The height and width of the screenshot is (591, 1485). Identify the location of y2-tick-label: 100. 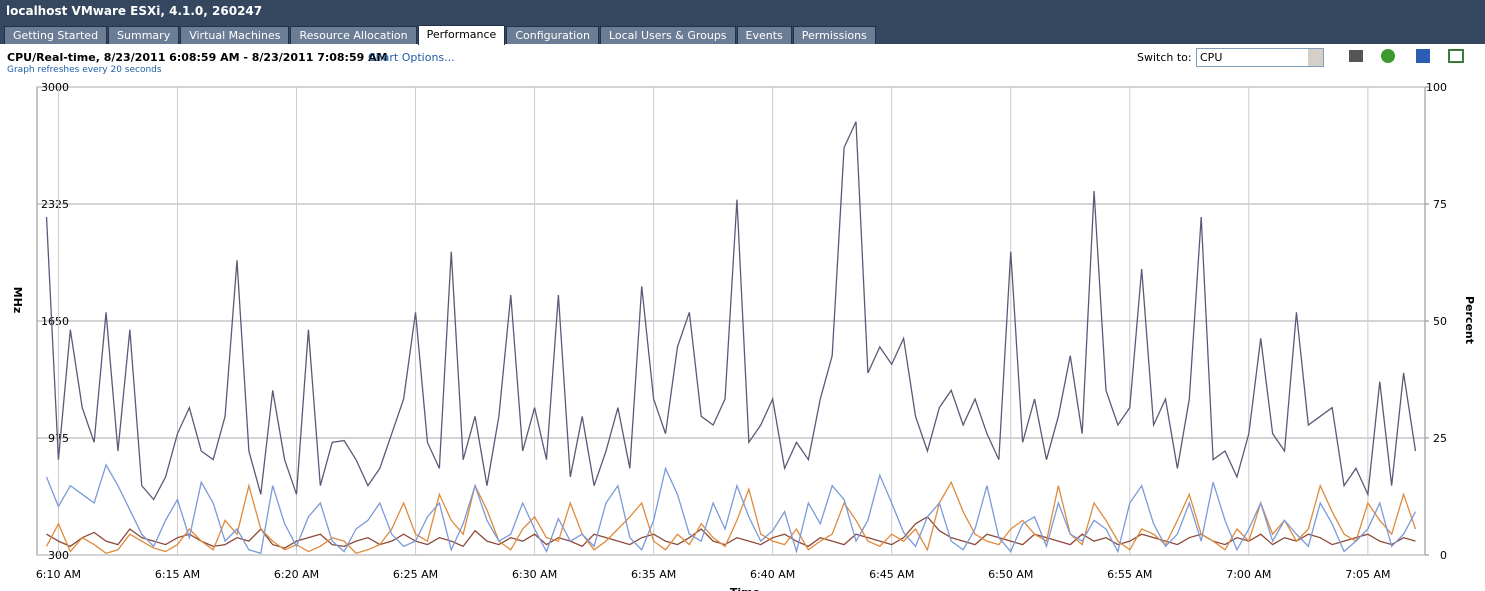
(1436, 87).